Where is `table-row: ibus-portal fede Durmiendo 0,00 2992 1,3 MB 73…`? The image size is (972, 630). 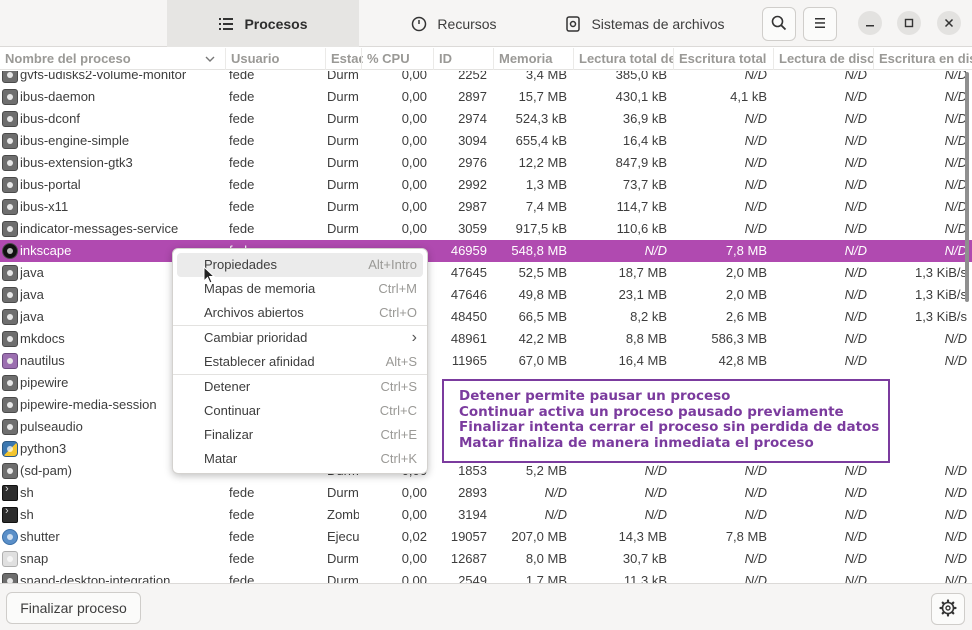
table-row: ibus-portal fede Durmiendo 0,00 2992 1,3 MB 73… is located at coordinates (486, 185).